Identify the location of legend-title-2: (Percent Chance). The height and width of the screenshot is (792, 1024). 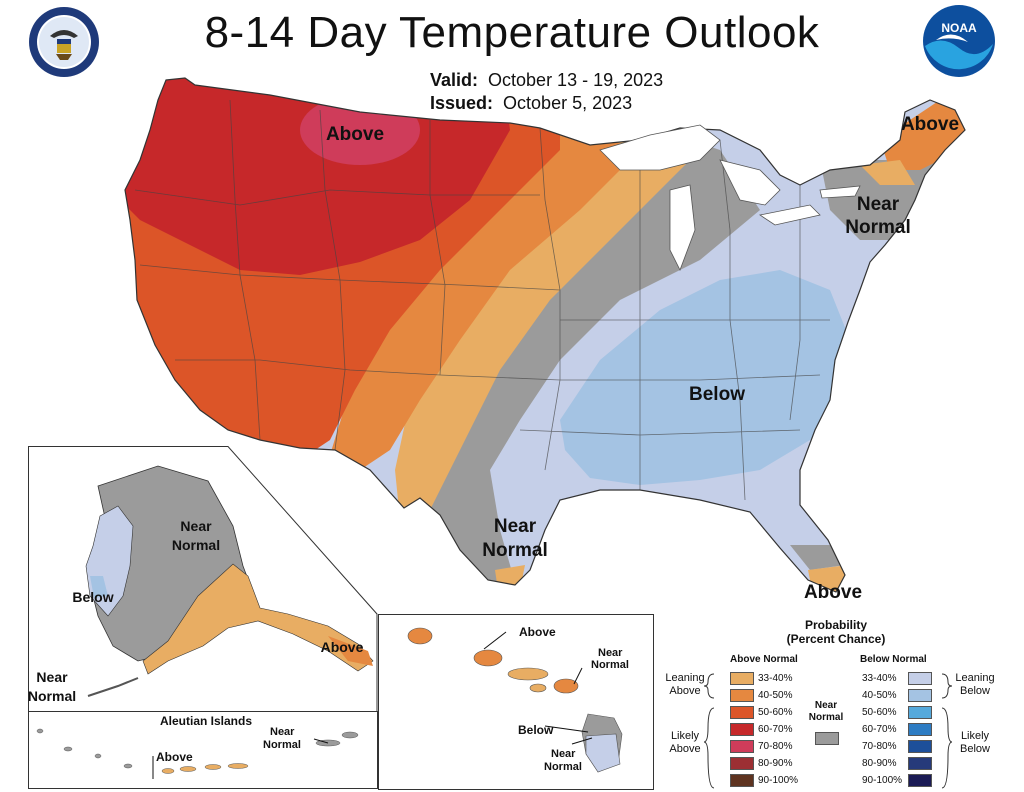
(836, 639).